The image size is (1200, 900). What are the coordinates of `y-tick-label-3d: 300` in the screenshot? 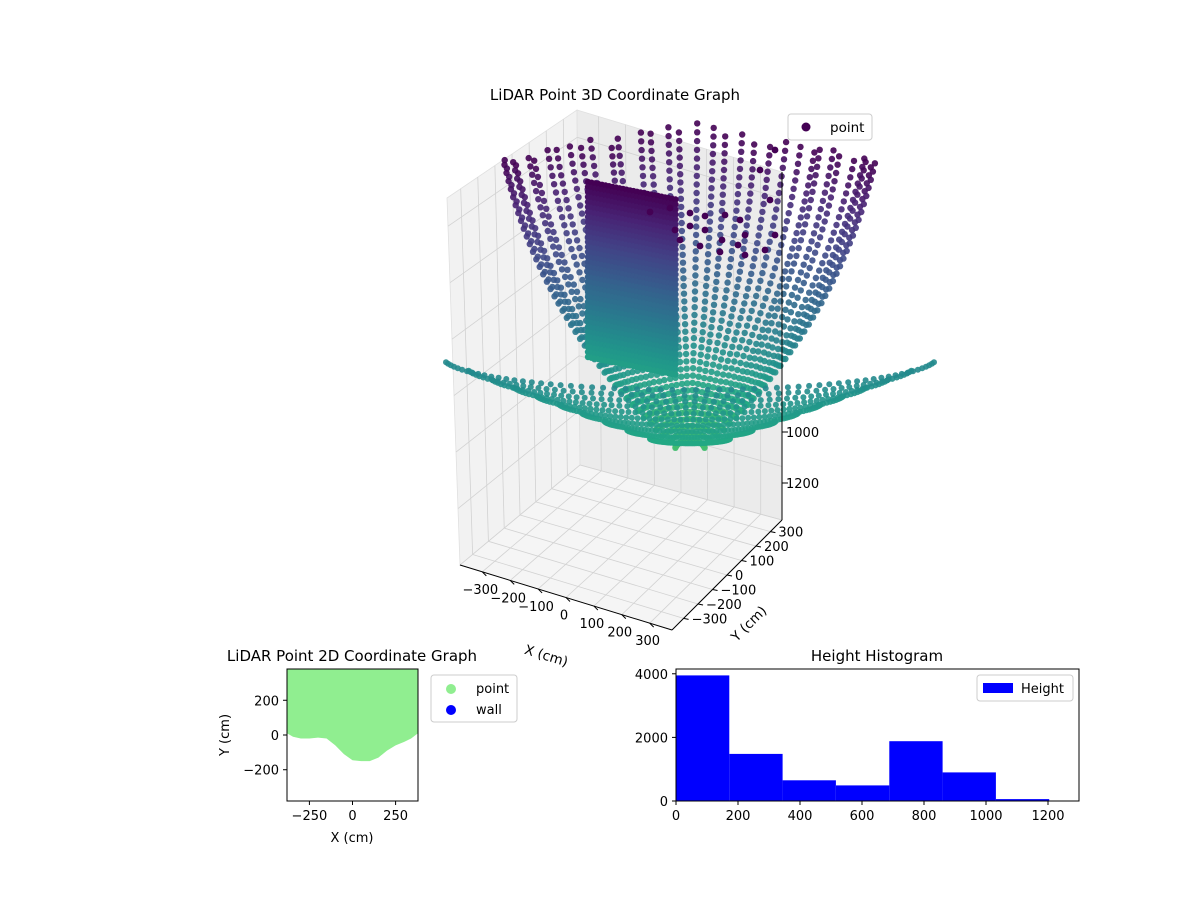 It's located at (790, 533).